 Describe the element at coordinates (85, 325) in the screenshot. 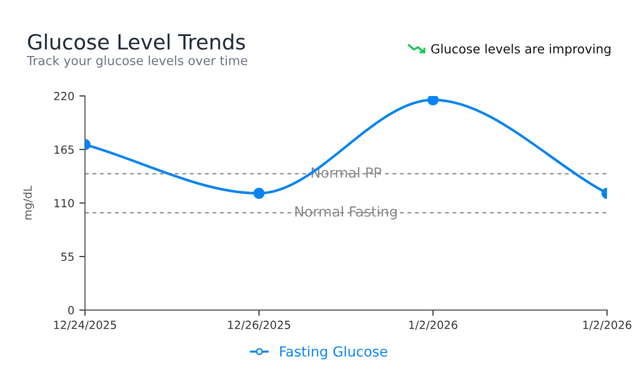

I see `x-tick-label: 12/24/2025` at that location.